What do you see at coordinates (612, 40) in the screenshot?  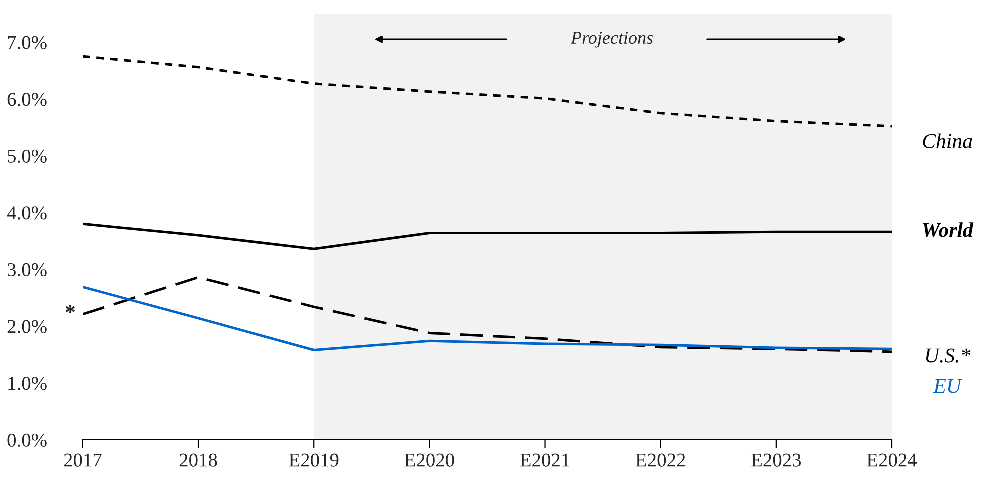 I see `annotation: Projections` at bounding box center [612, 40].